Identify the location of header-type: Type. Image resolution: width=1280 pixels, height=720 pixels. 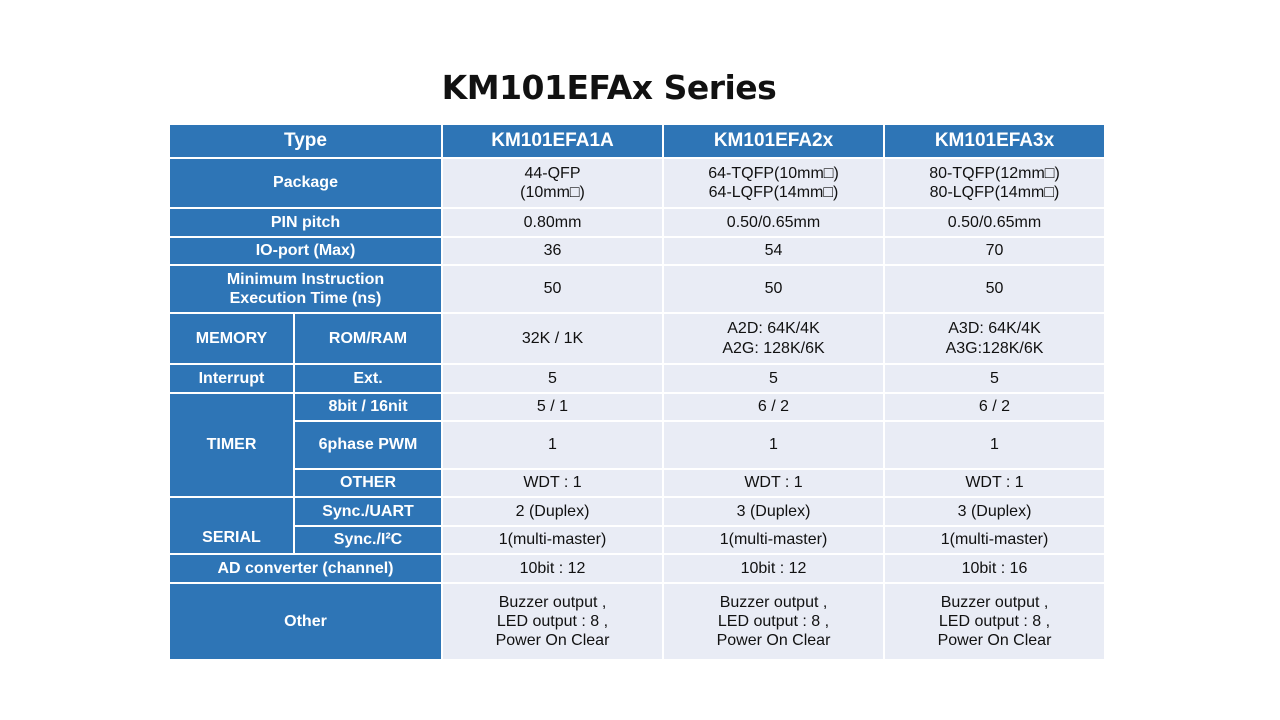
(305, 141).